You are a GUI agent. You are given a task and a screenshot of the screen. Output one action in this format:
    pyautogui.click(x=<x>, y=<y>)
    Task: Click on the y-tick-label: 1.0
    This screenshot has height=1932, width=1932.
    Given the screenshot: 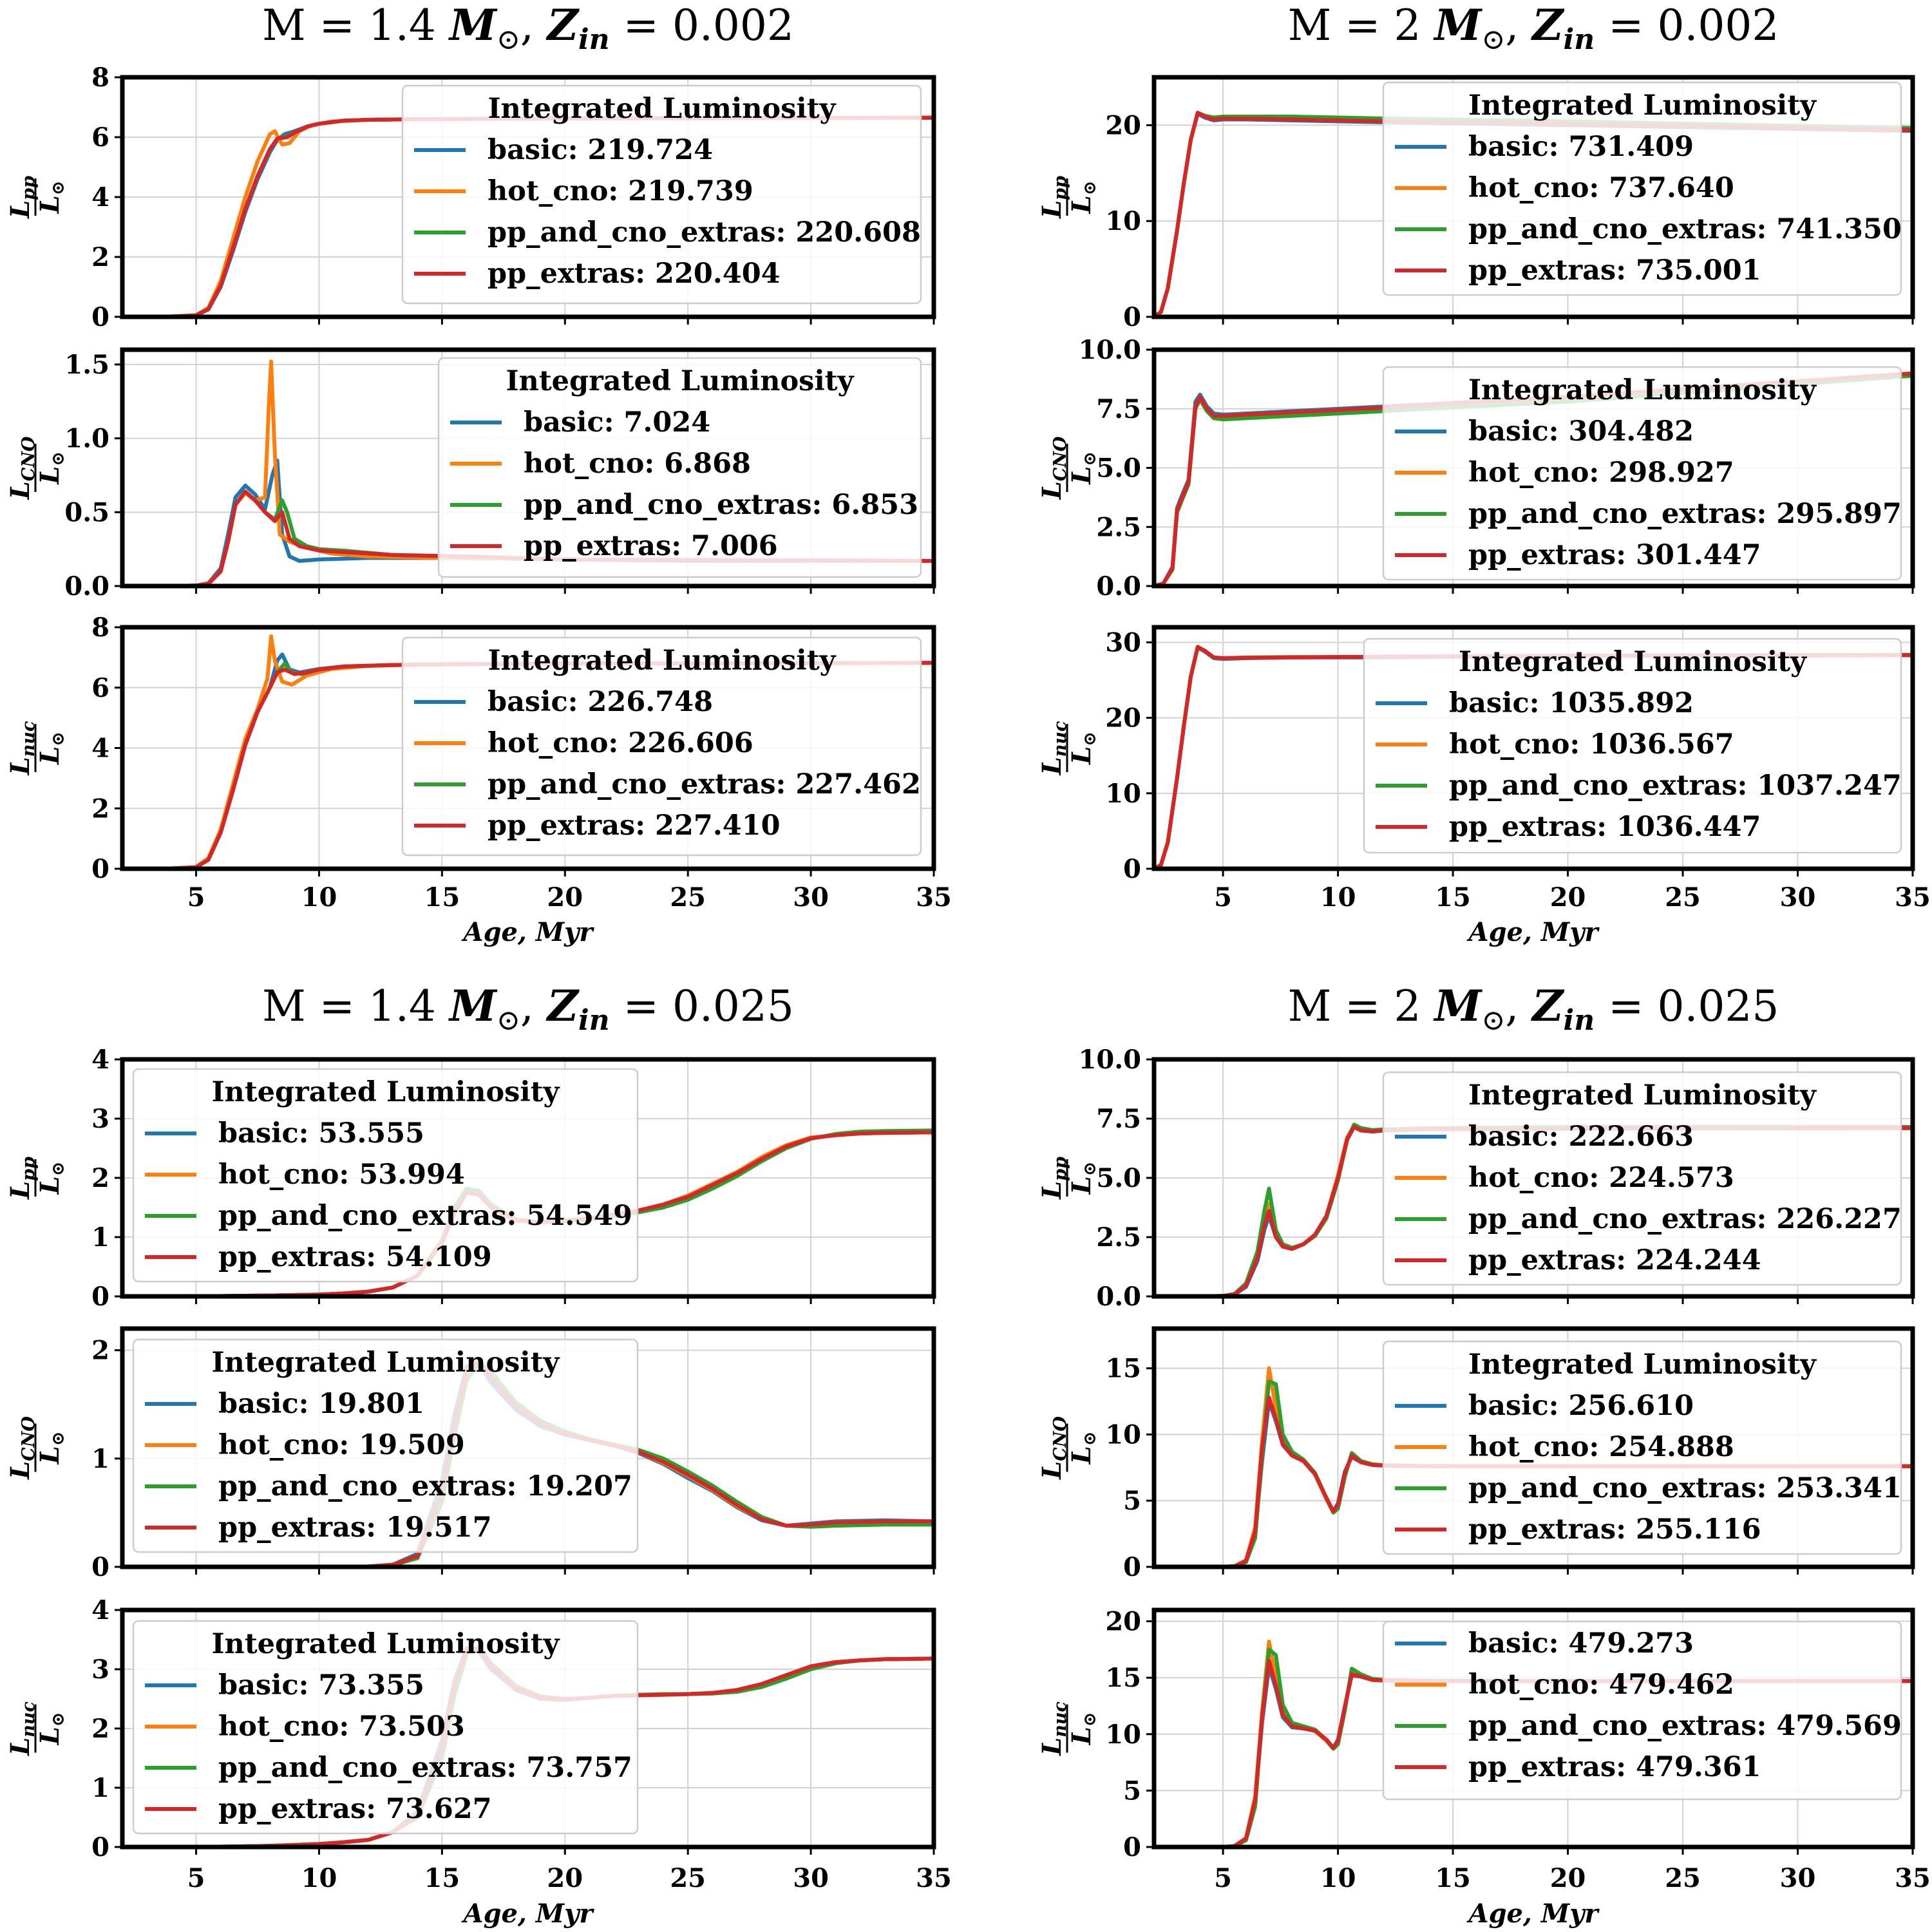 What is the action you would take?
    pyautogui.click(x=87, y=439)
    